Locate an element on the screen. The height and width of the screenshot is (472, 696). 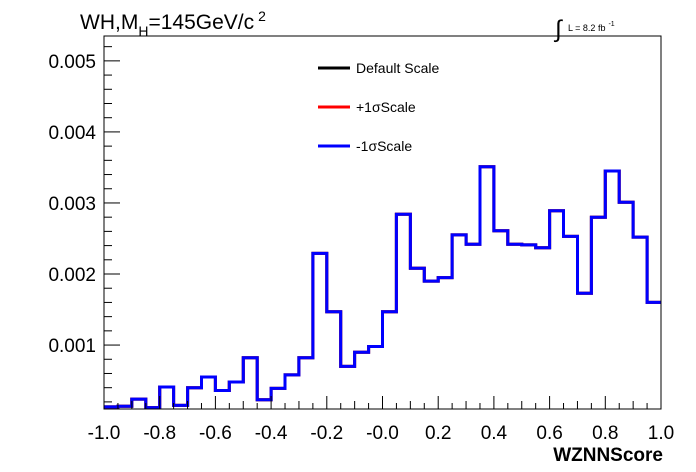
legend: Default Scale +1σScale -1σScale is located at coordinates (378, 107).